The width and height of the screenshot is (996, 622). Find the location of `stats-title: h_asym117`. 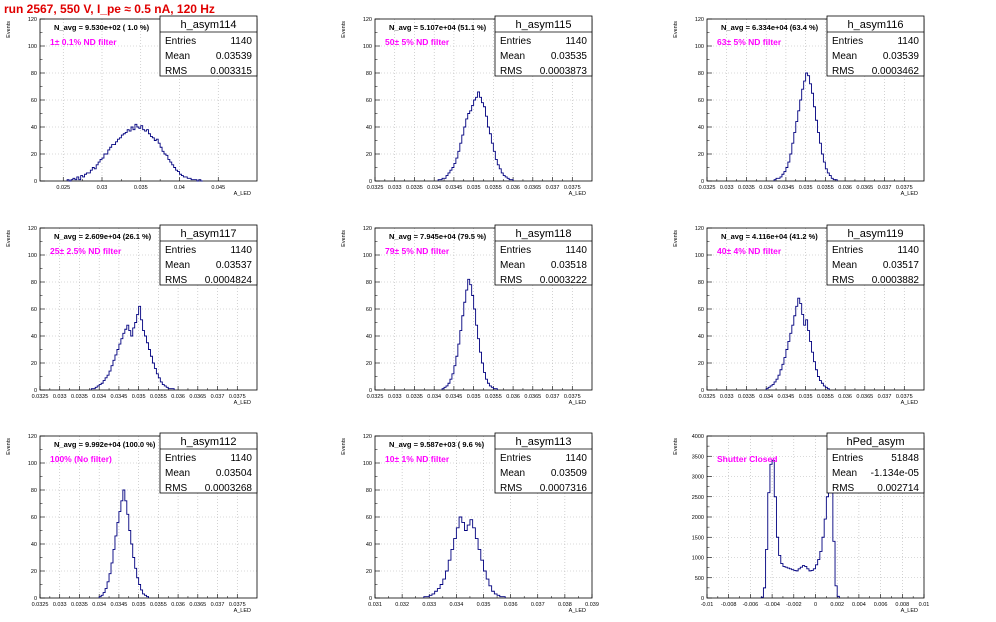

stats-title: h_asym117 is located at coordinates (208, 234).